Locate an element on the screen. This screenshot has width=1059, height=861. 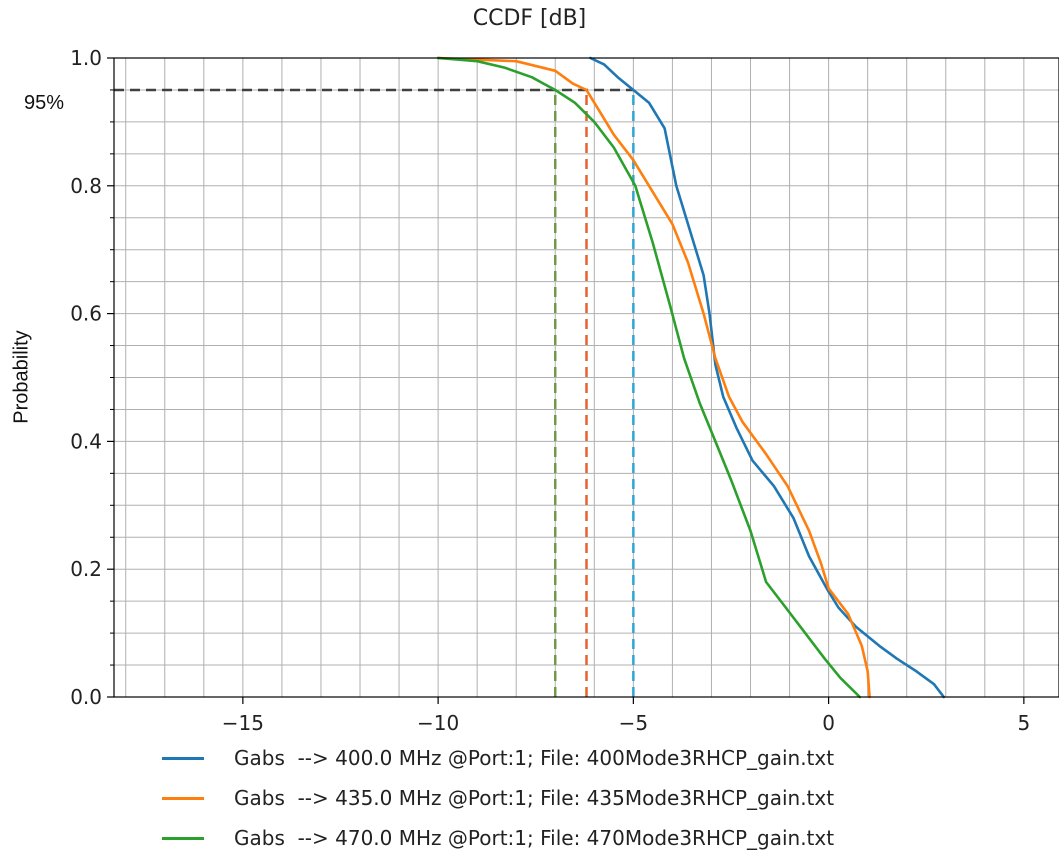
x-tick-label: 5 is located at coordinates (1023, 723).